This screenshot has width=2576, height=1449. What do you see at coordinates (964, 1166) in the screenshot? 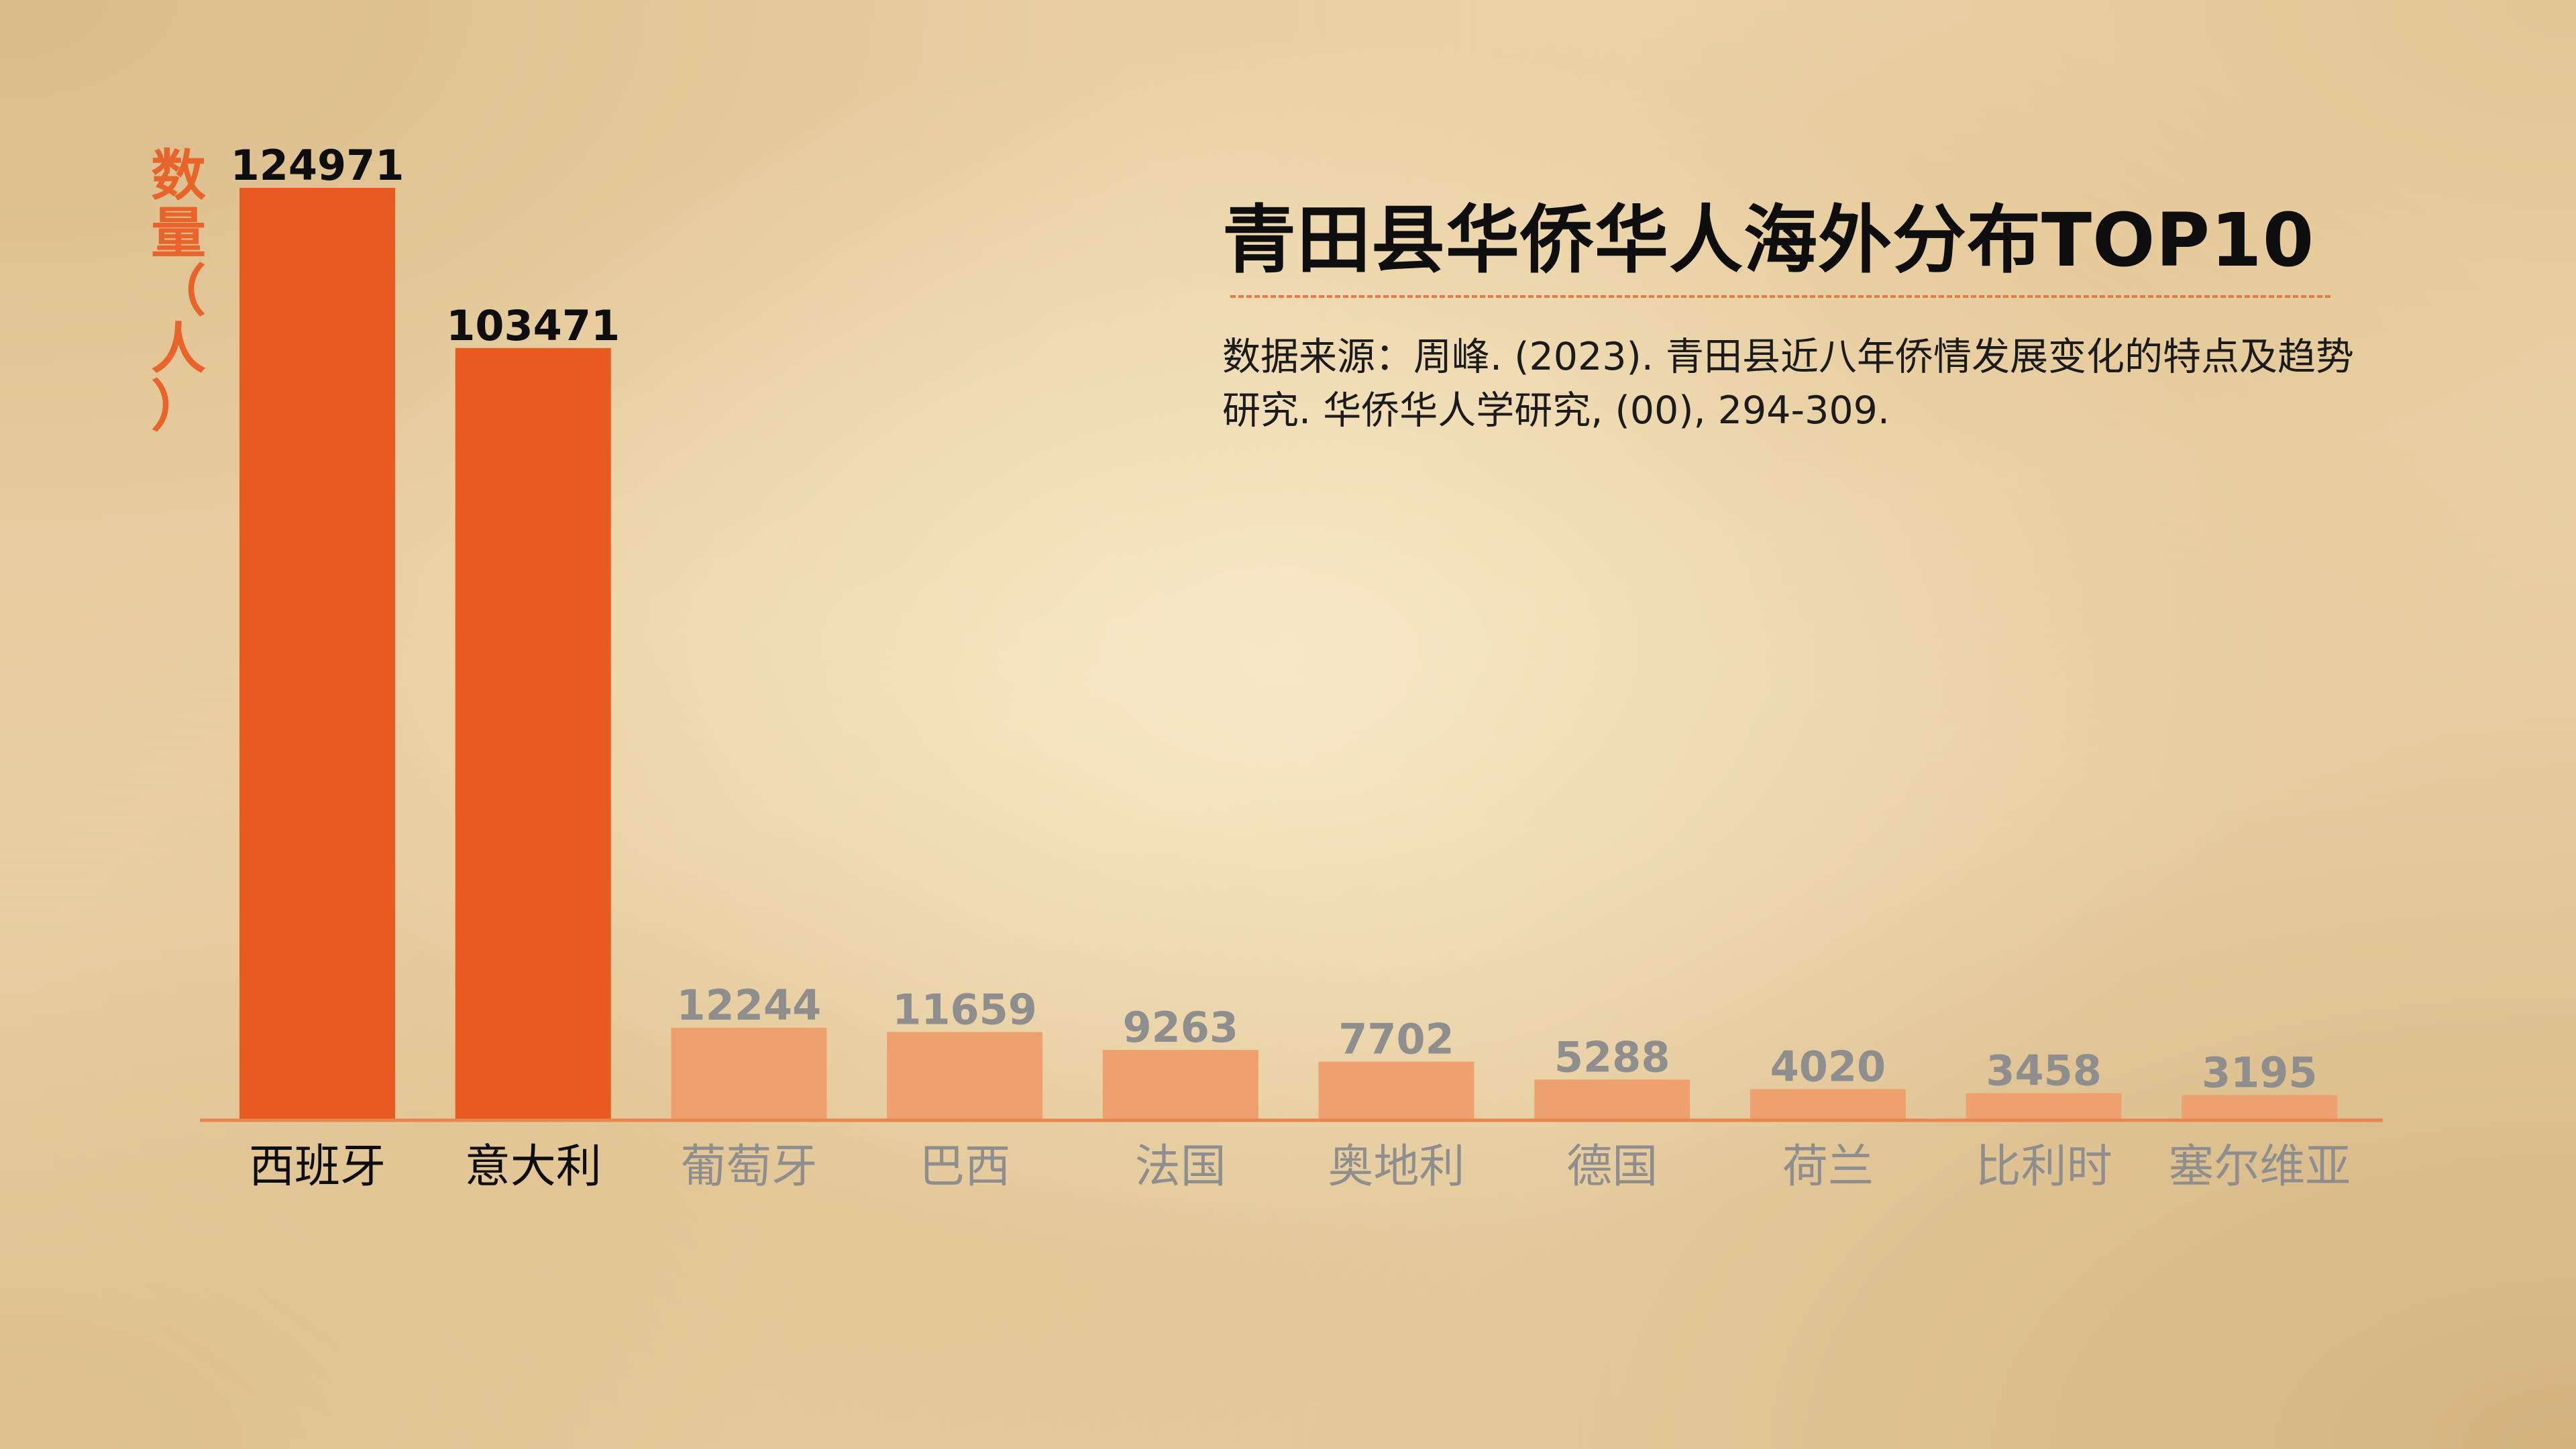
I see `category-label: 巴西` at bounding box center [964, 1166].